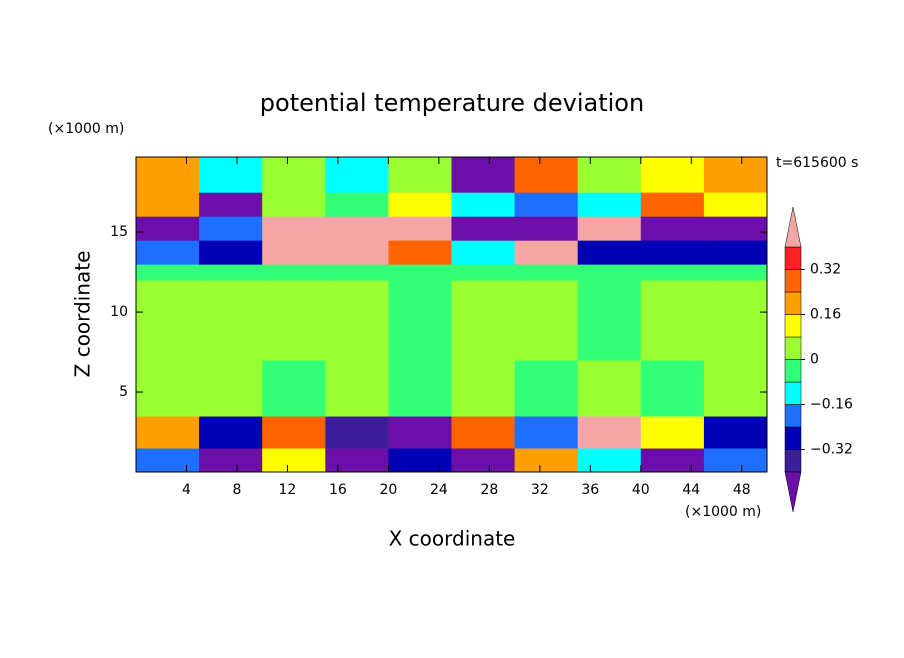 Image resolution: width=904 pixels, height=658 pixels. I want to click on y-unit: (×1000 m), so click(86, 129).